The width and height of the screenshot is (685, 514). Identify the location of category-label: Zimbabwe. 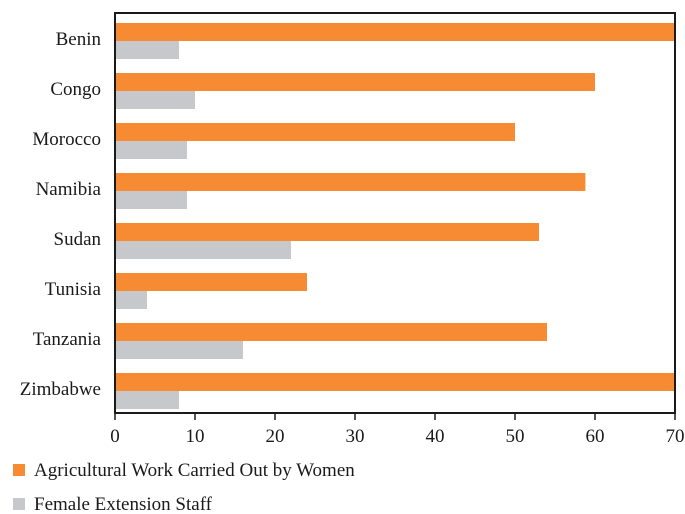
(60, 389).